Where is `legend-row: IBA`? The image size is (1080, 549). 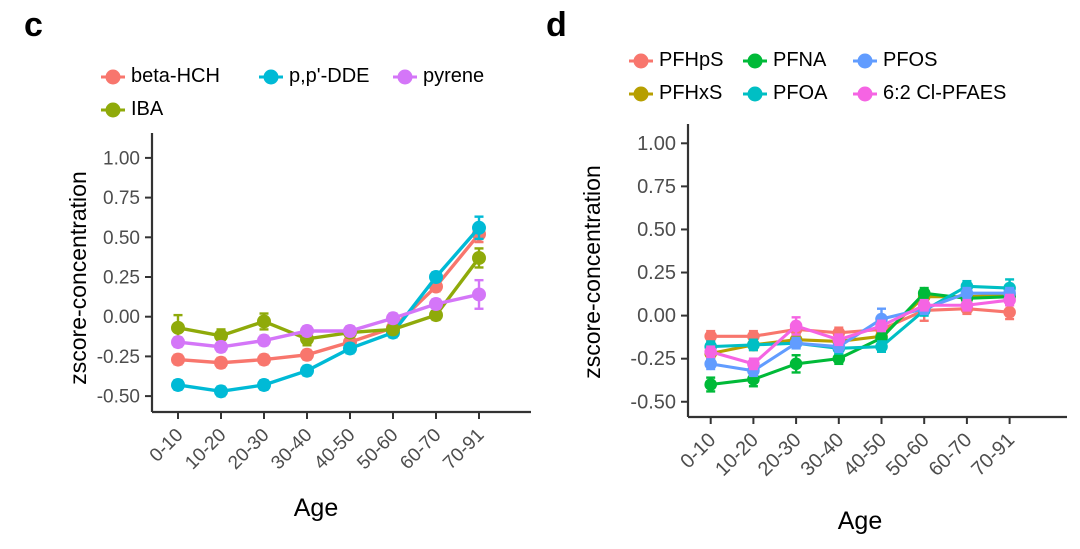
legend-row: IBA is located at coordinates (292, 109).